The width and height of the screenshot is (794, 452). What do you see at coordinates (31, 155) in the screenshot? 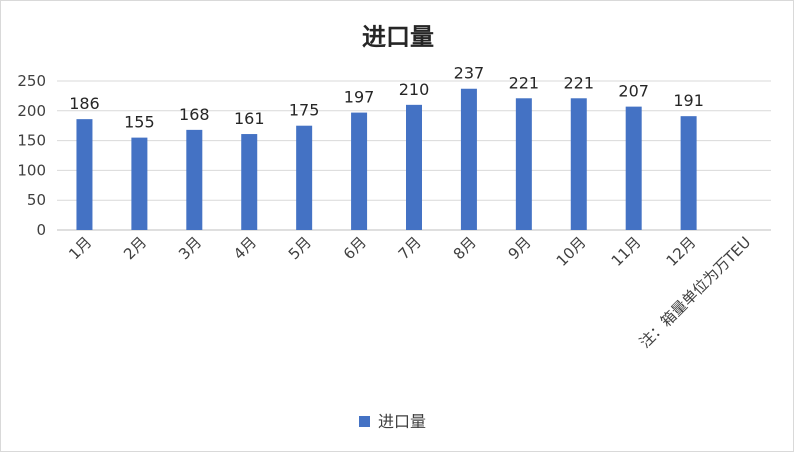
I see `y-axis: 0 50 100 150 200 250` at bounding box center [31, 155].